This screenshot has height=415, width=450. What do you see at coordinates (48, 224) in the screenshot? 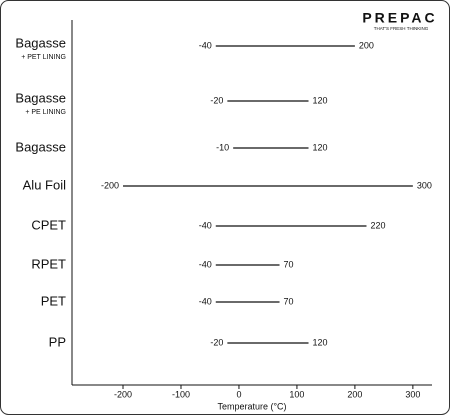
I see `category-label: CPET` at bounding box center [48, 224].